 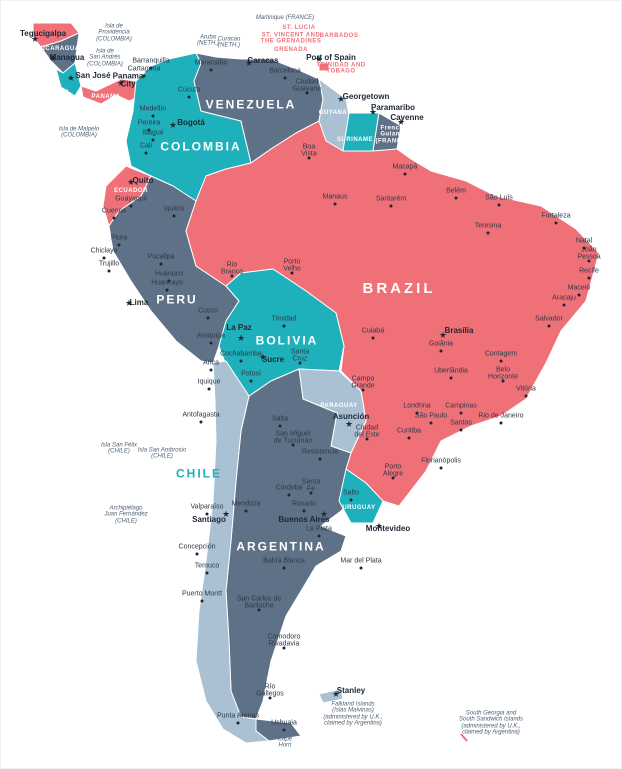 I want to click on city-label: Santos, so click(x=461, y=423).